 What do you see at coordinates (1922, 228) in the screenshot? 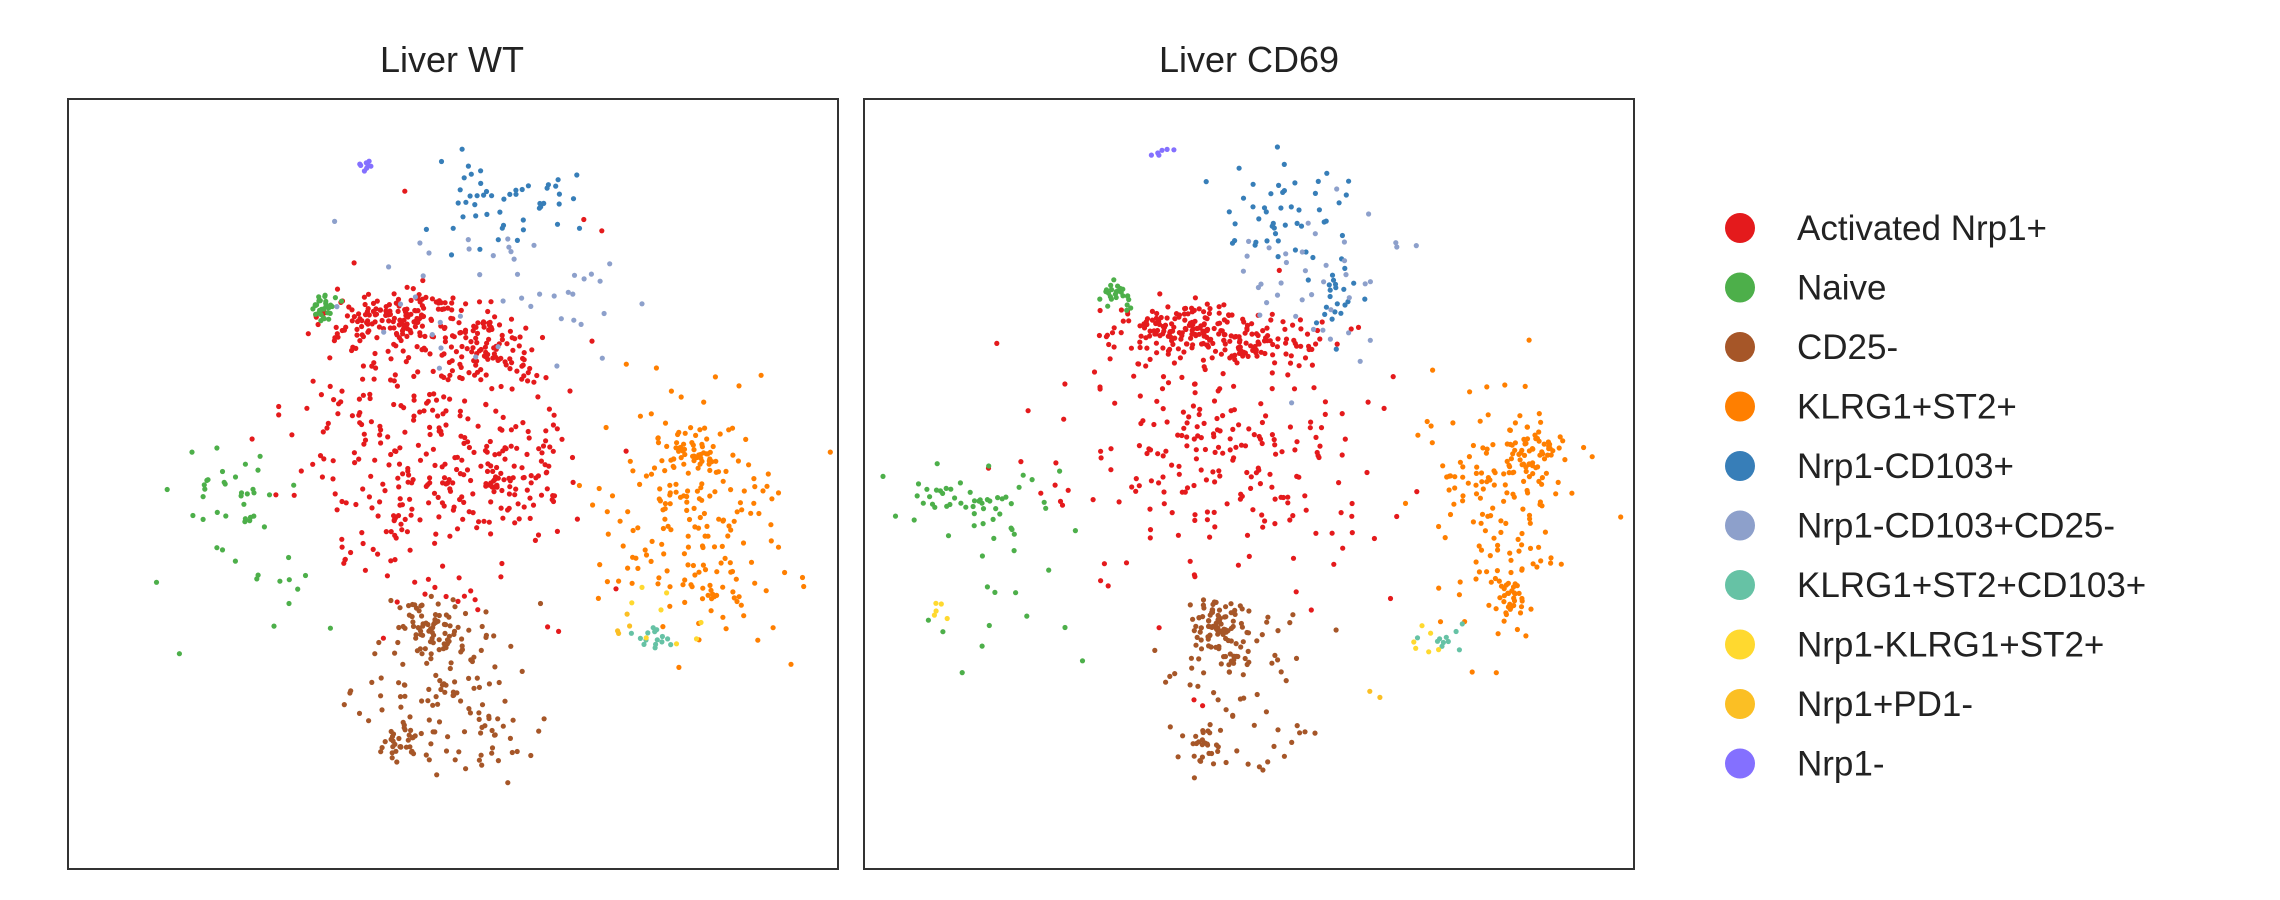
I see `legend-label-activated-nrp1: Activated Nrp1+` at bounding box center [1922, 228].